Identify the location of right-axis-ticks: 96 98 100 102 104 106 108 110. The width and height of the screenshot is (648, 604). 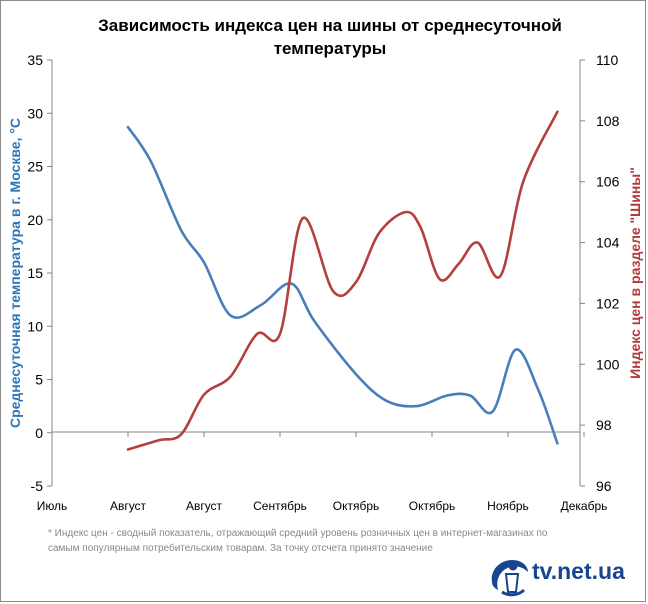
(600, 273).